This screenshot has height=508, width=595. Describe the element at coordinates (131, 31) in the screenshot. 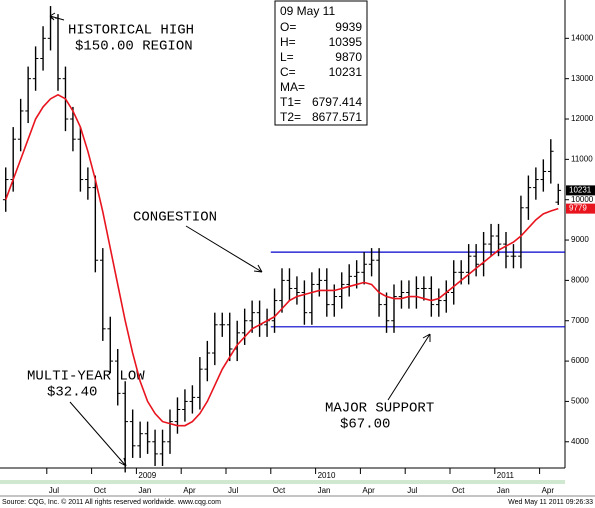

I see `annotation: HISTORICAL HIGH` at that location.